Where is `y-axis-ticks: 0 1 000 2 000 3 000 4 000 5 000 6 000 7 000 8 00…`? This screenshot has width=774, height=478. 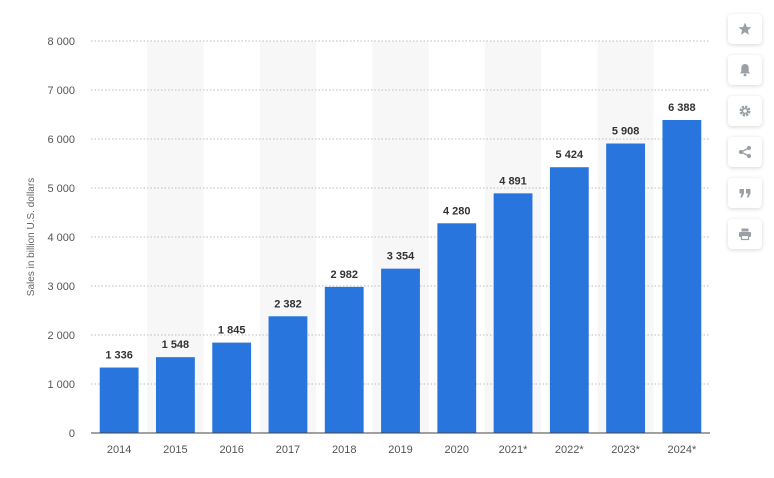 y-axis-ticks: 0 1 000 2 000 3 000 4 000 5 000 6 000 7 000 8 00… is located at coordinates (61, 238).